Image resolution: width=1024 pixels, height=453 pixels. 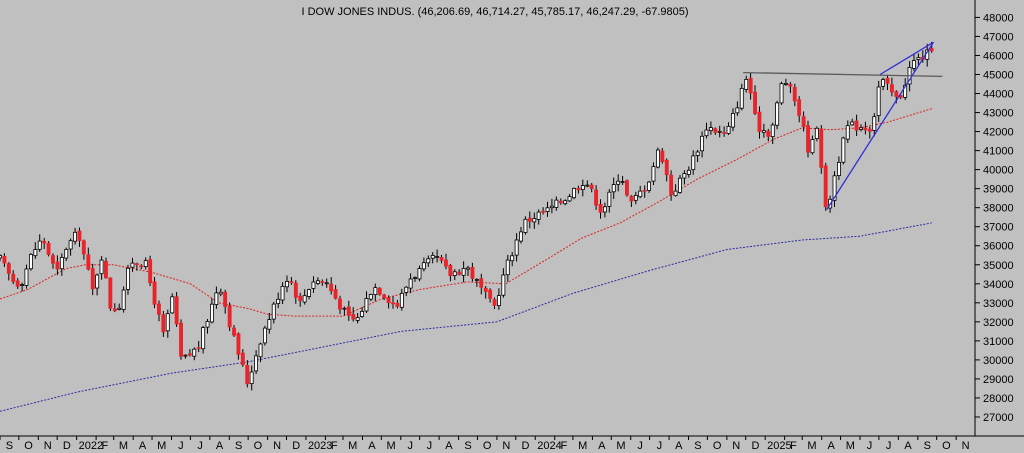 What do you see at coordinates (258, 446) in the screenshot?
I see `x-tick-label: O` at bounding box center [258, 446].